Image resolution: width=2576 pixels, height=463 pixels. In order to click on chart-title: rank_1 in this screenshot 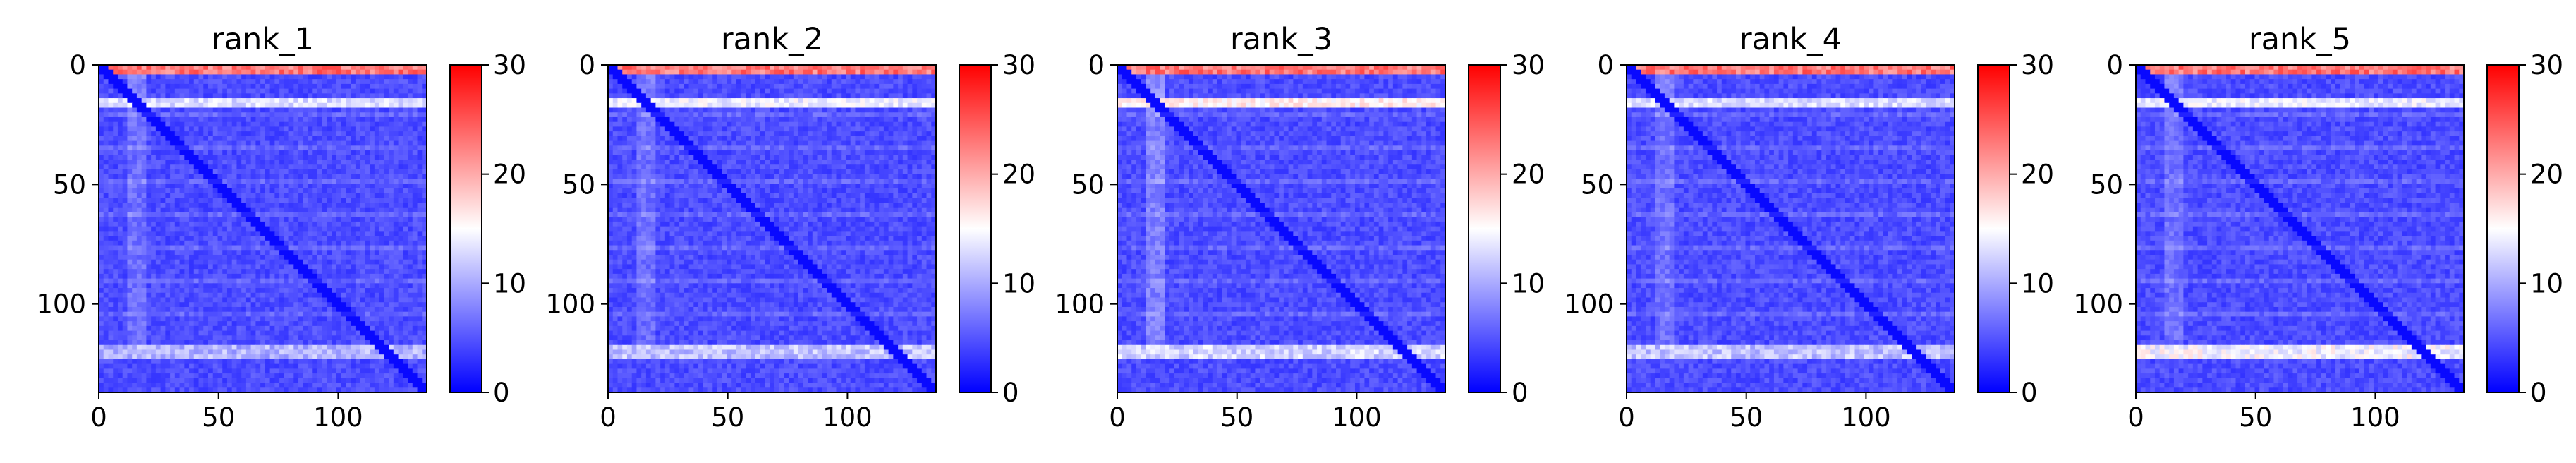, I will do `click(263, 39)`.